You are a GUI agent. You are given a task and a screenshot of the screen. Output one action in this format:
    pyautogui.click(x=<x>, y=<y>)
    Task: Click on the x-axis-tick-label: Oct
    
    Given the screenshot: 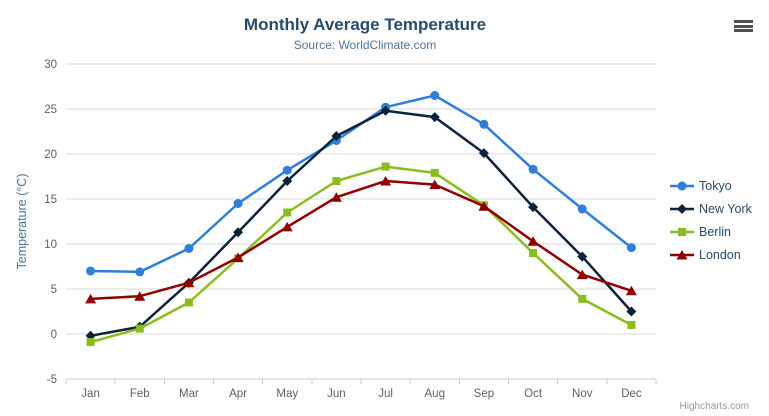 What is the action you would take?
    pyautogui.click(x=533, y=394)
    